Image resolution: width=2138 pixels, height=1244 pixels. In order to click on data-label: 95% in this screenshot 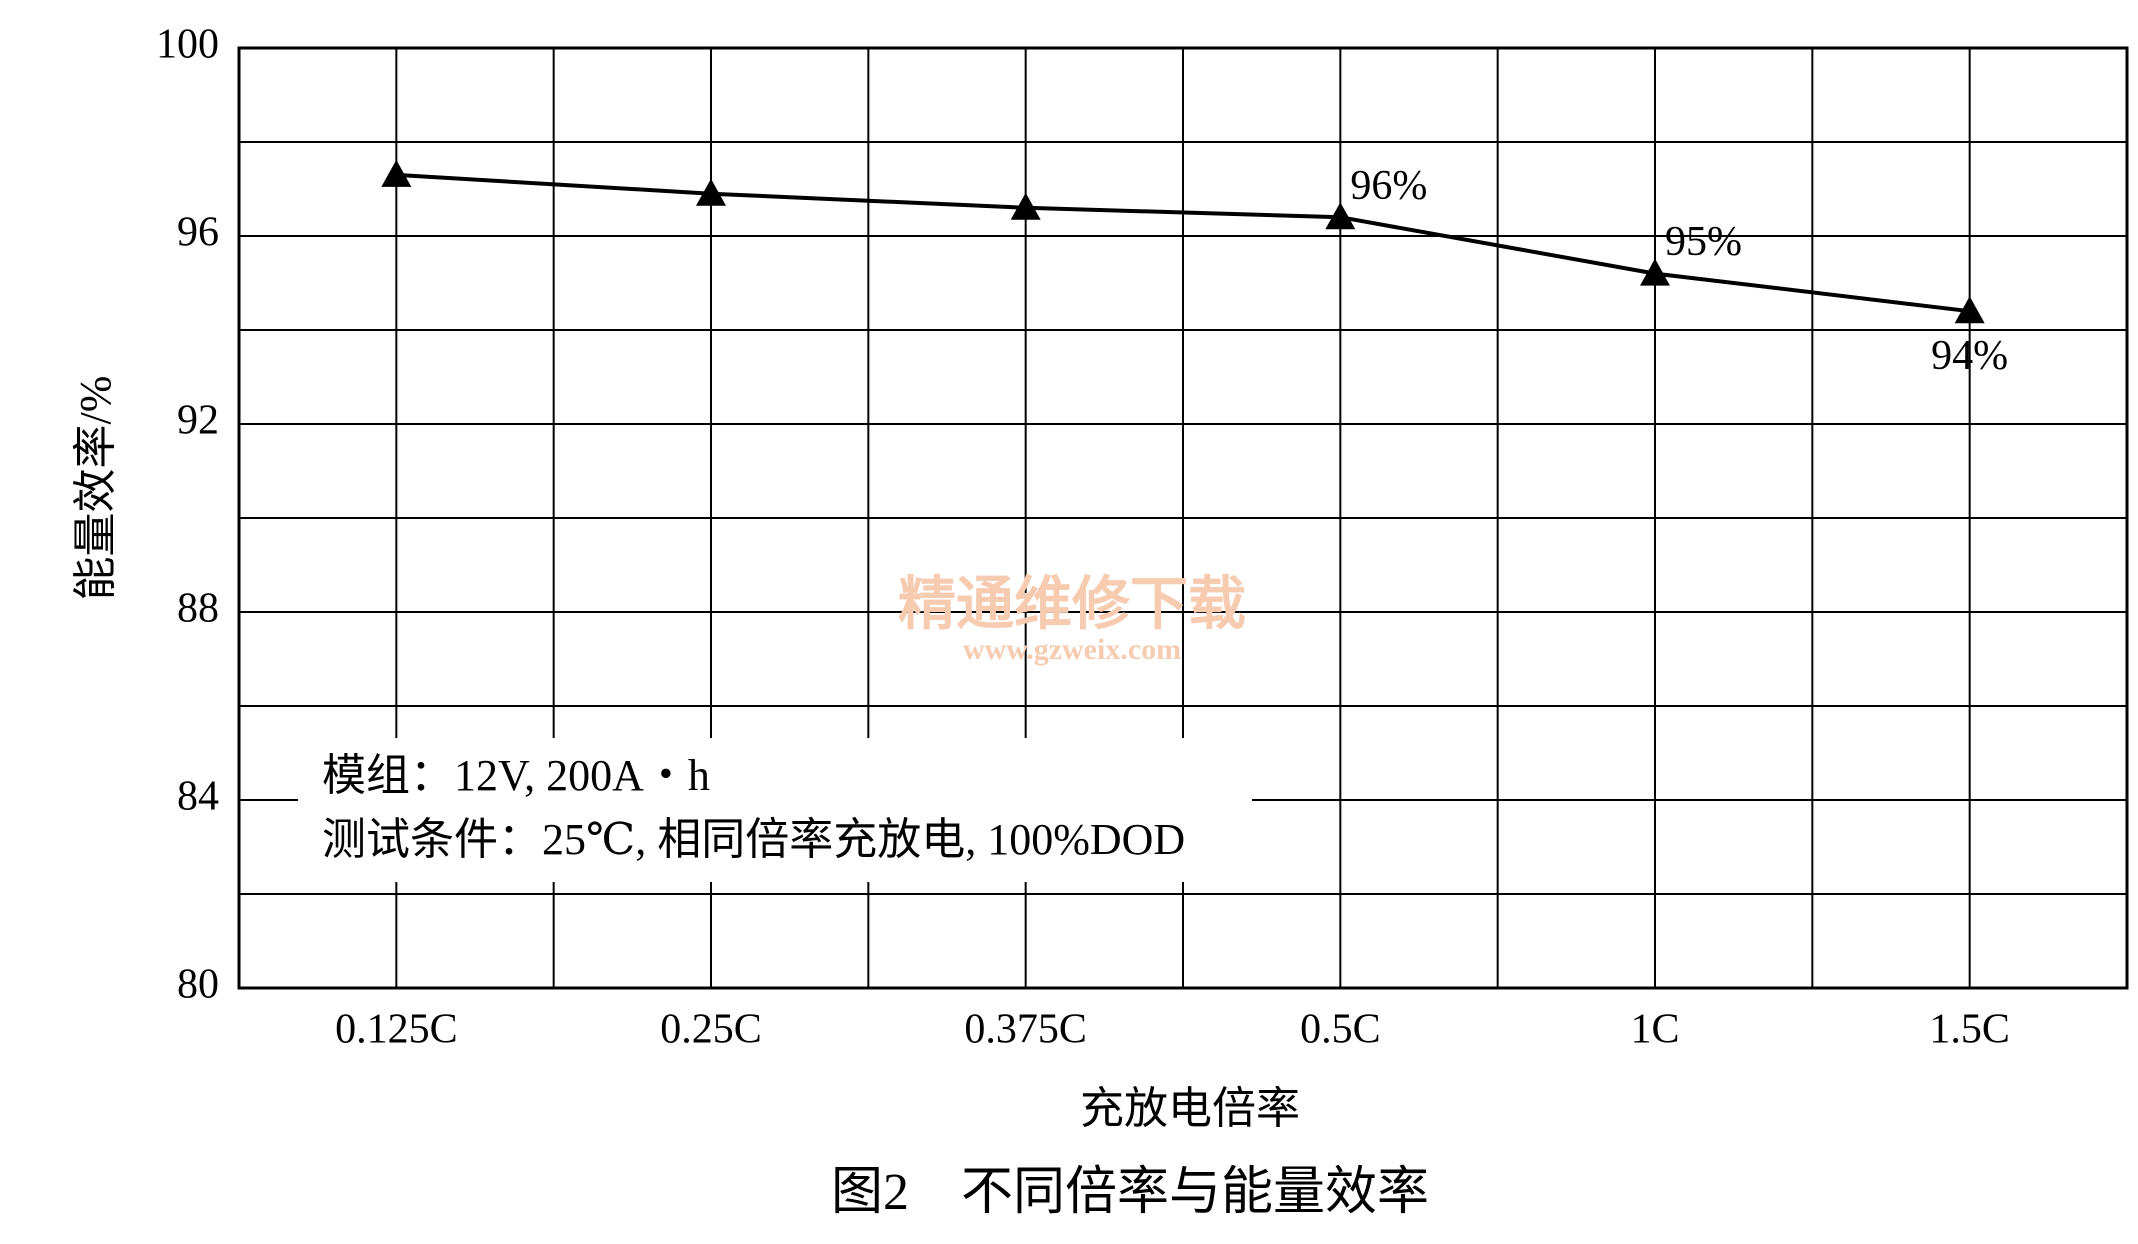, I will do `click(1703, 242)`.